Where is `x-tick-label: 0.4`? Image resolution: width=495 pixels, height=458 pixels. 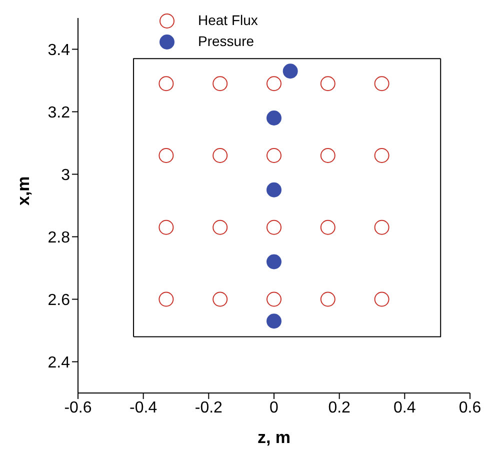
x-tick-label: 0.4 is located at coordinates (405, 407).